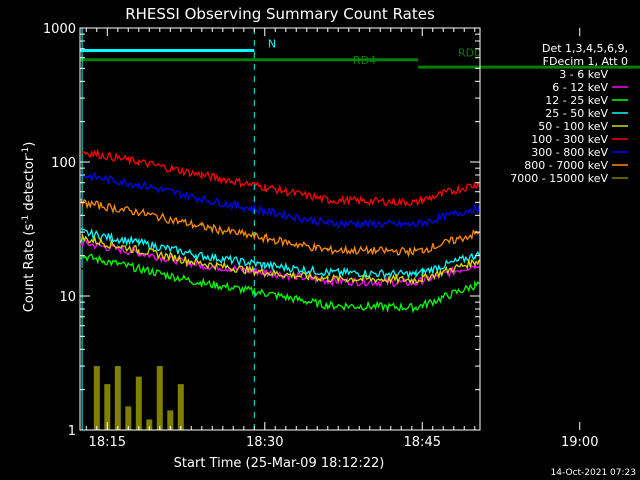  What do you see at coordinates (559, 178) in the screenshot?
I see `legend-entry-label: 7000 - 15000 keV` at bounding box center [559, 178].